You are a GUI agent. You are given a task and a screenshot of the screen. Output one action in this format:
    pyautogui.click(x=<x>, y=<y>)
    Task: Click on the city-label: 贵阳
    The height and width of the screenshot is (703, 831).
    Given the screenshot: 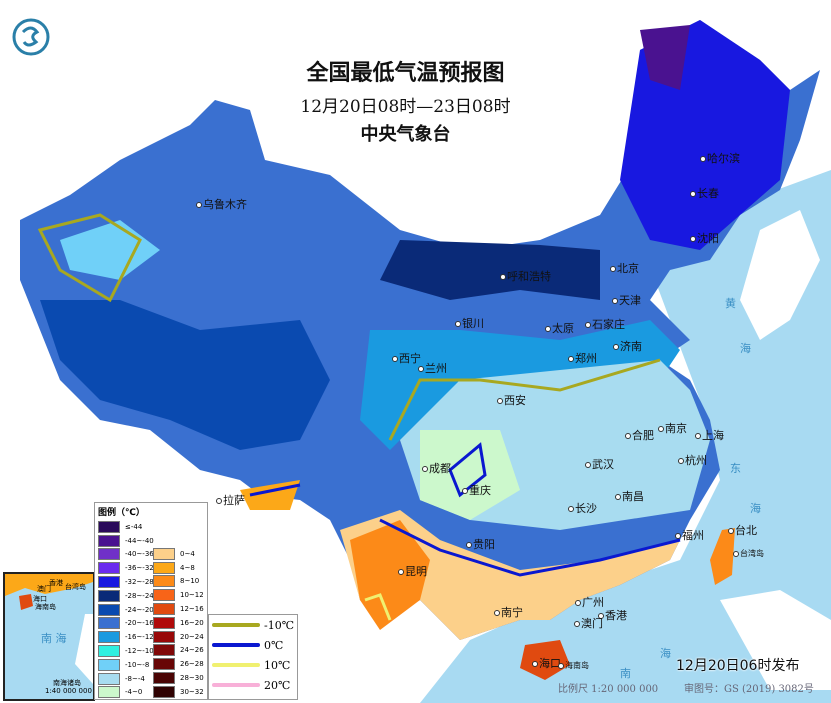 What is the action you would take?
    pyautogui.click(x=480, y=544)
    